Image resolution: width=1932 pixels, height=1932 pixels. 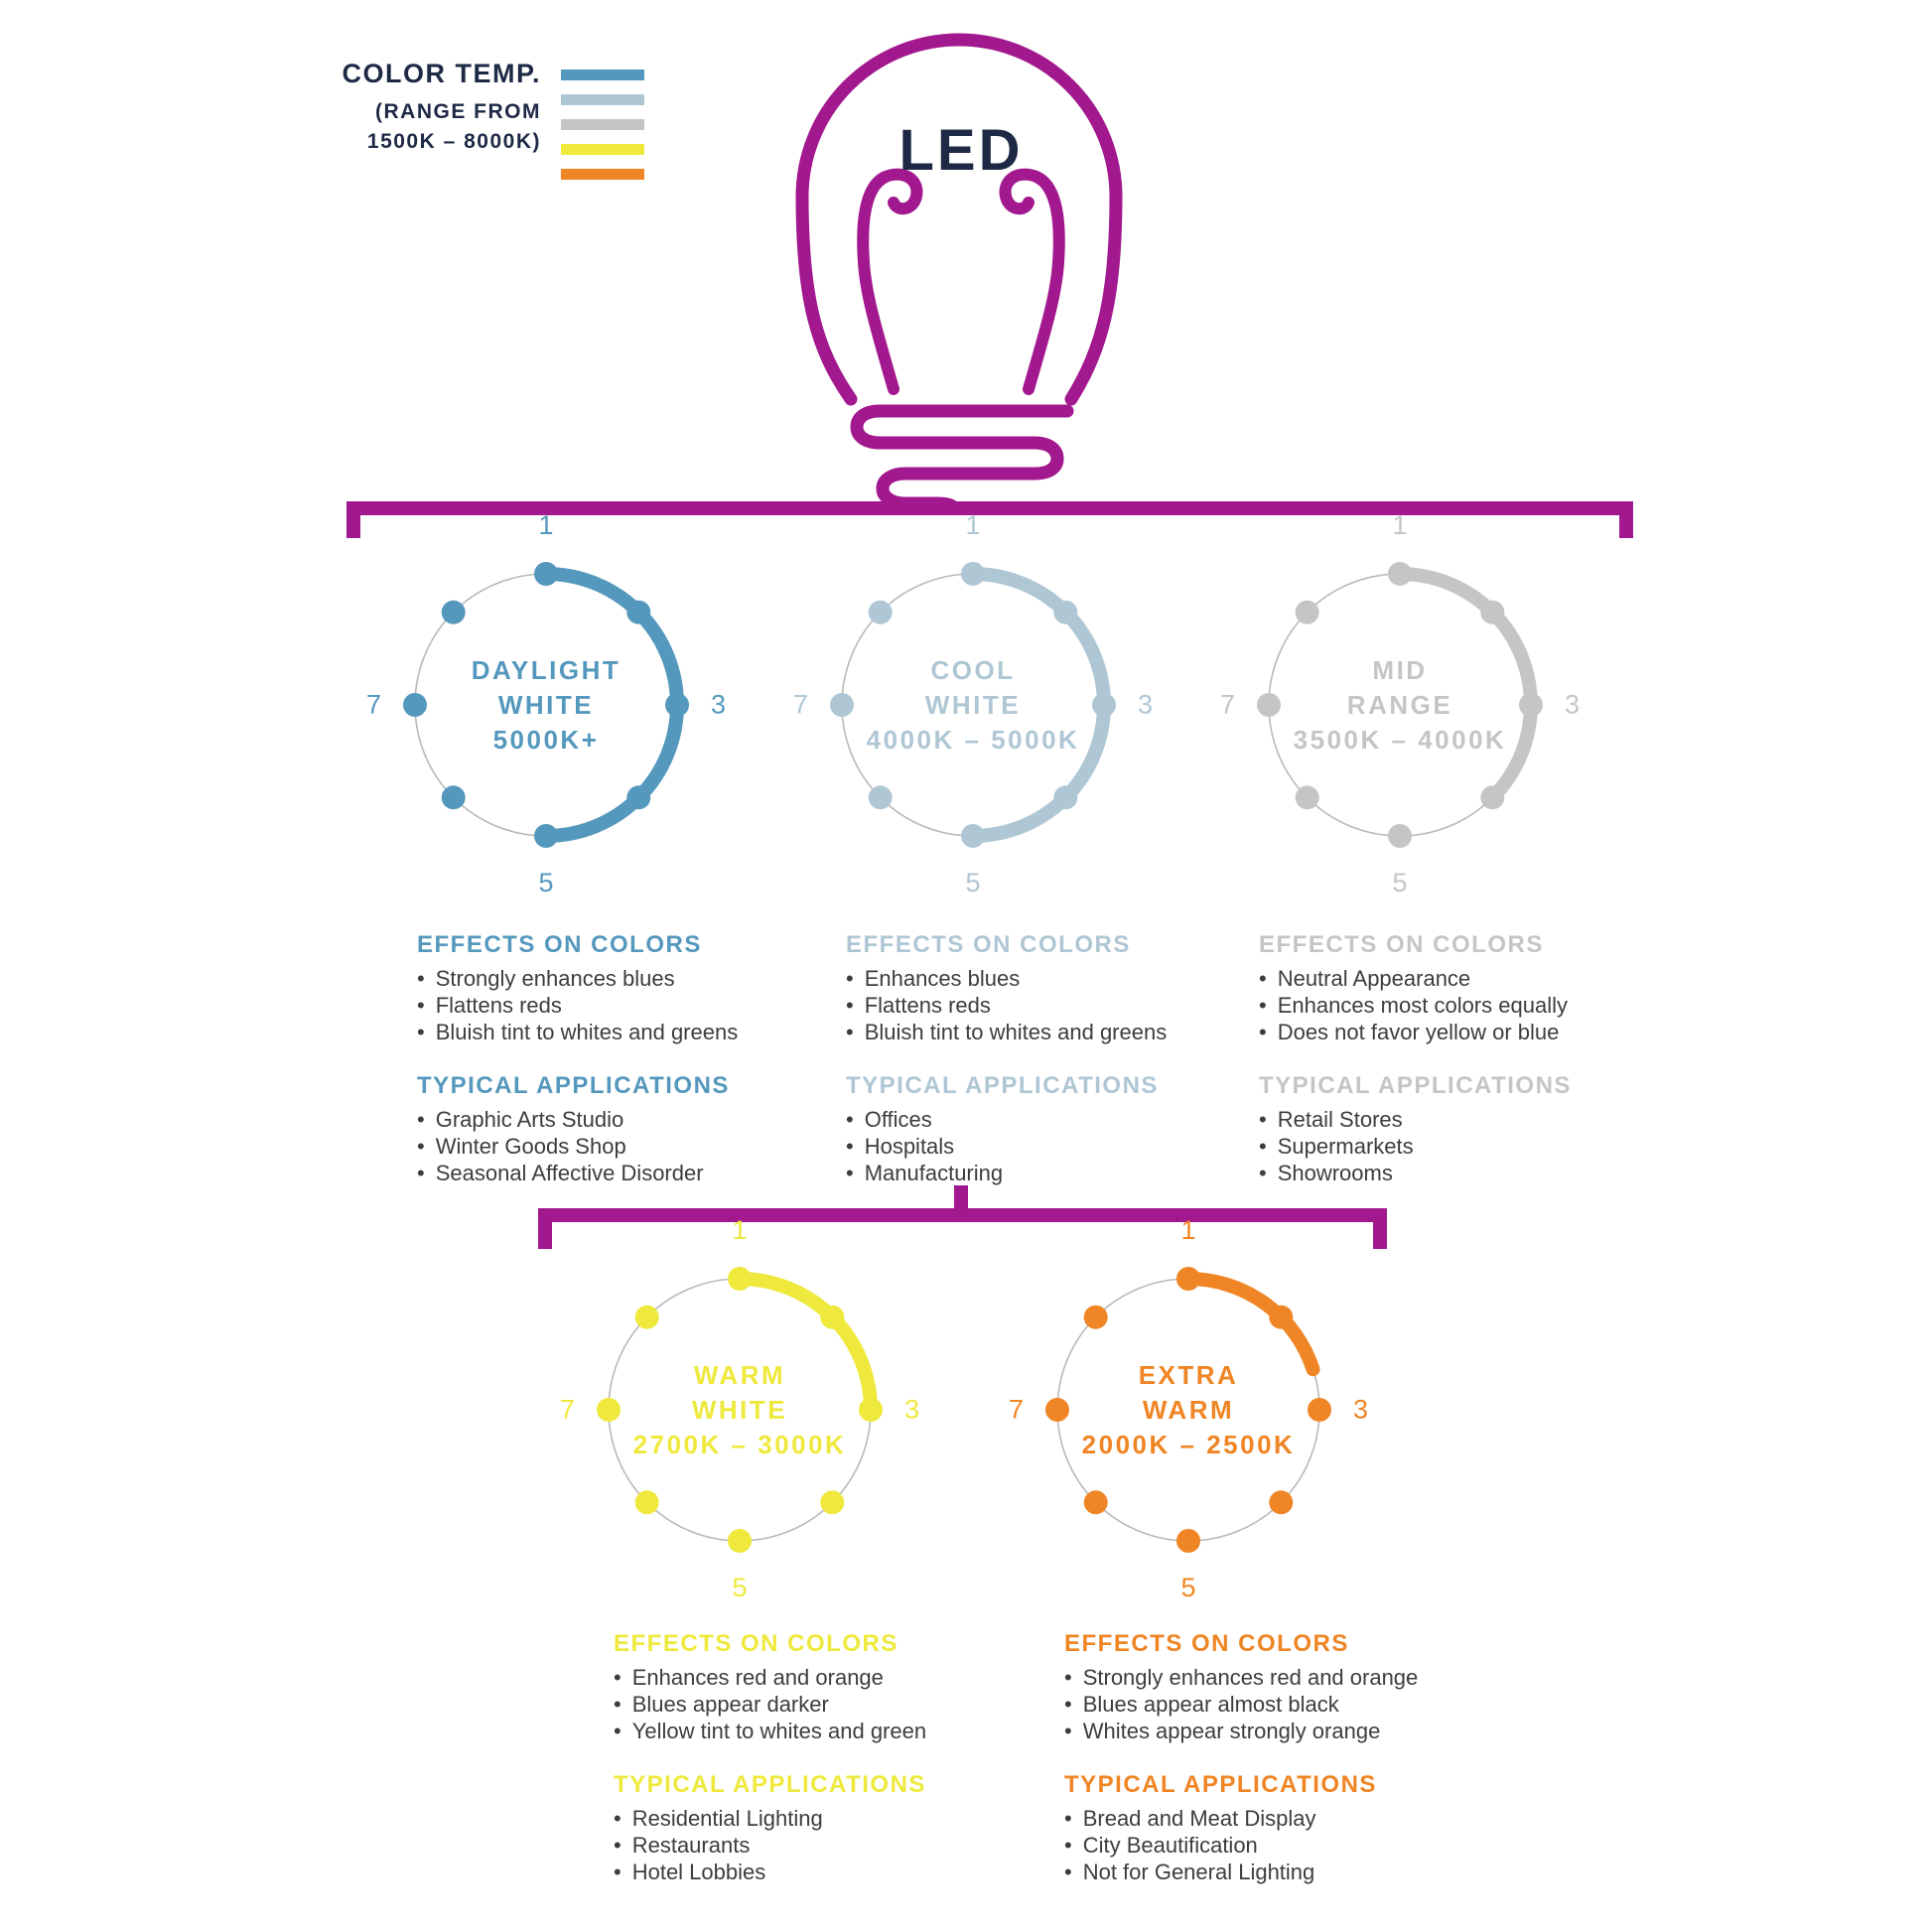 What do you see at coordinates (1457, 1006) in the screenshot?
I see `bullet-item: Enhances most colors equally` at bounding box center [1457, 1006].